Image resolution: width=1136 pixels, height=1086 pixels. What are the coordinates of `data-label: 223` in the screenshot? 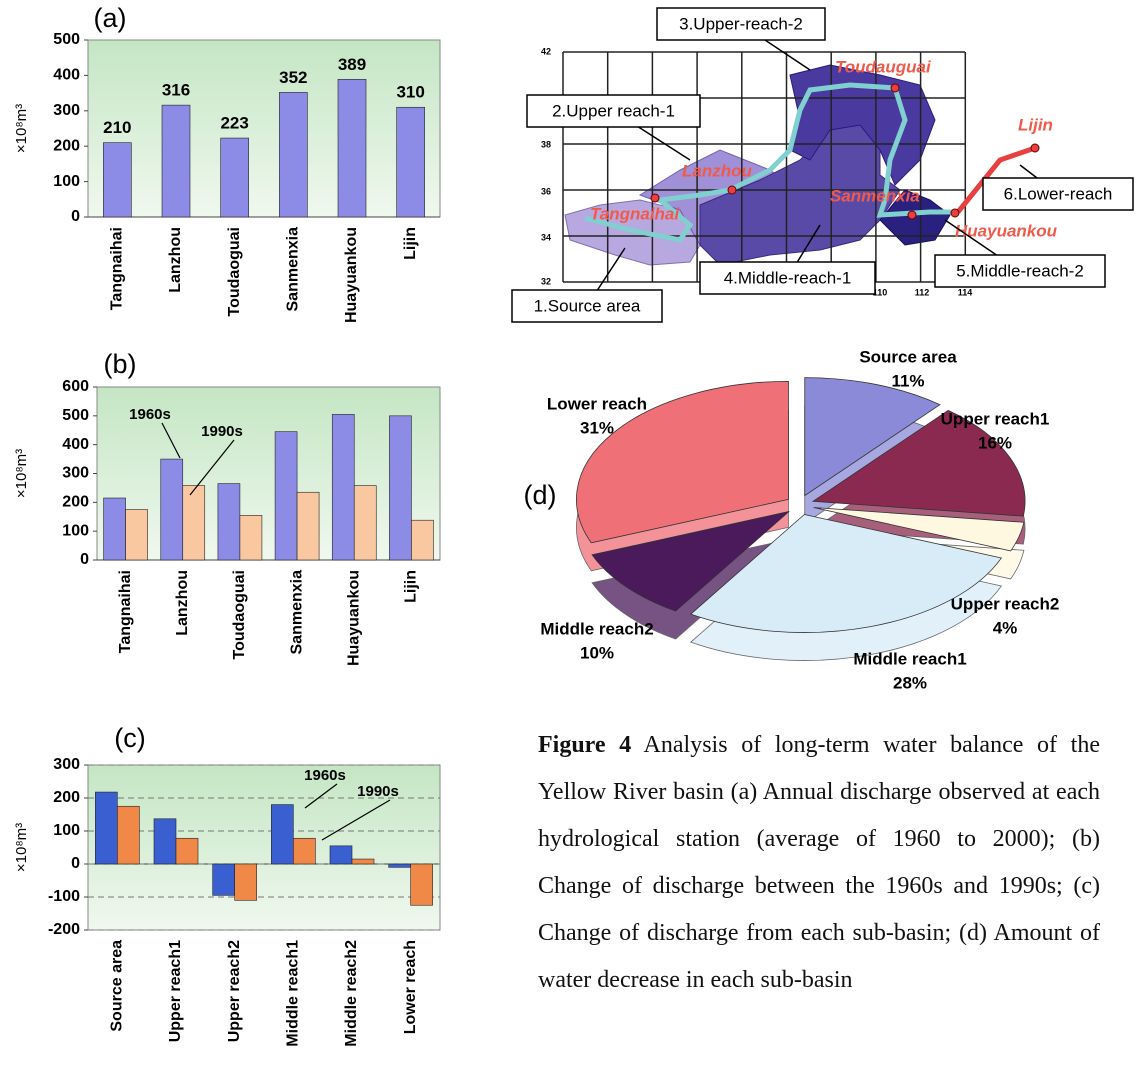 It's located at (234, 123).